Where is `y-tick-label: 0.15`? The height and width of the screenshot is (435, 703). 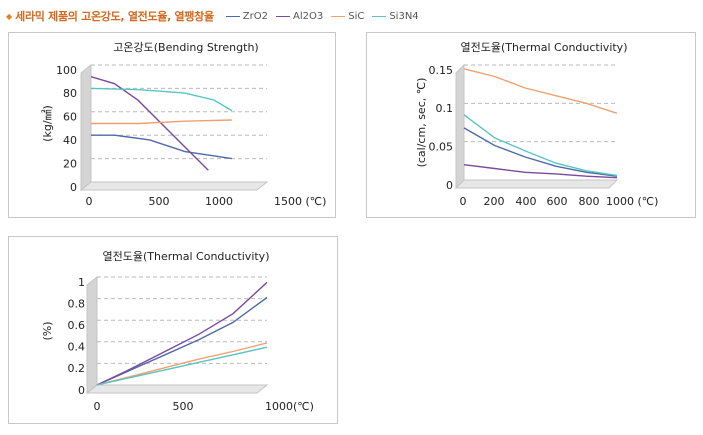
y-tick-label: 0.15 is located at coordinates (441, 70).